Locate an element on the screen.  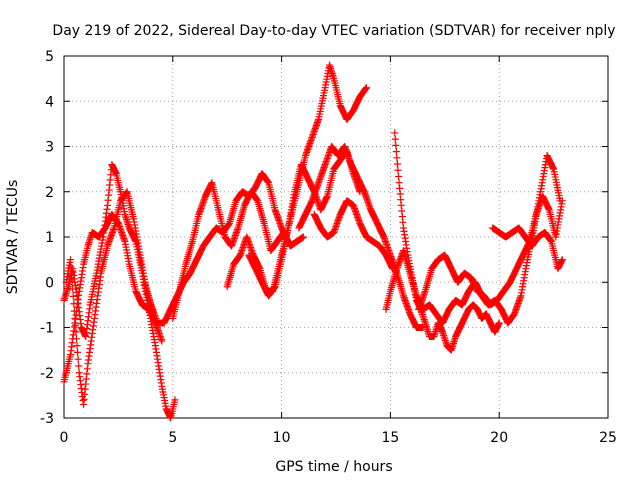
y-tick-label: -3 is located at coordinates (47, 419).